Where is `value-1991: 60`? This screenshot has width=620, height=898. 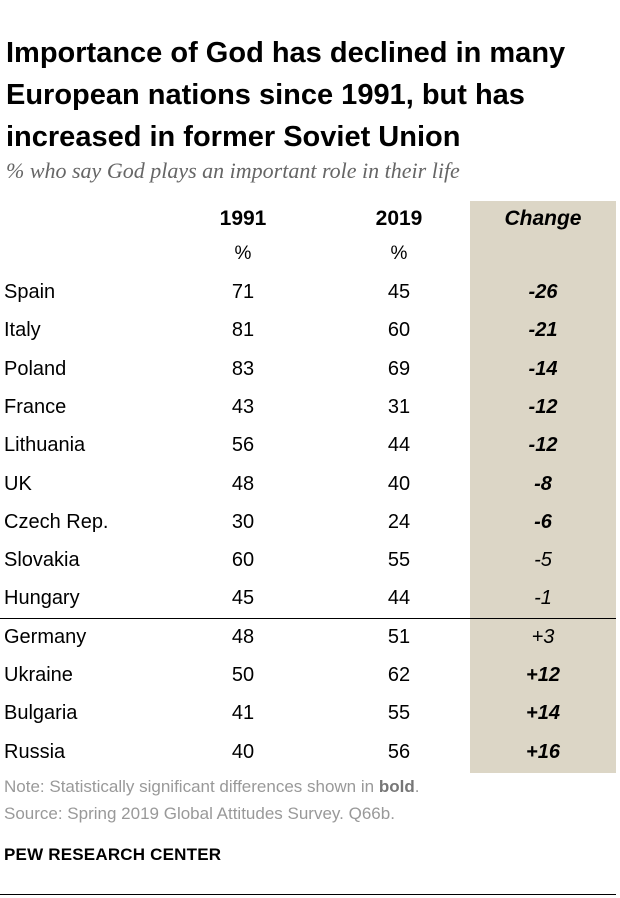 value-1991: 60 is located at coordinates (243, 560).